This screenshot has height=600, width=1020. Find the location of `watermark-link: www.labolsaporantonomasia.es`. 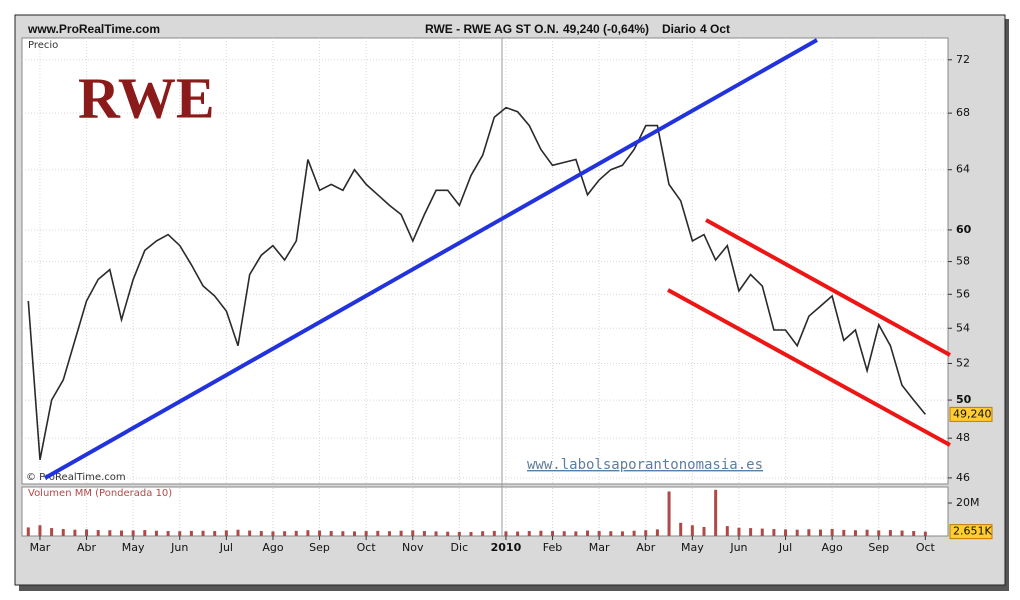

watermark-link: www.labolsaporantonomasia.es is located at coordinates (645, 465).